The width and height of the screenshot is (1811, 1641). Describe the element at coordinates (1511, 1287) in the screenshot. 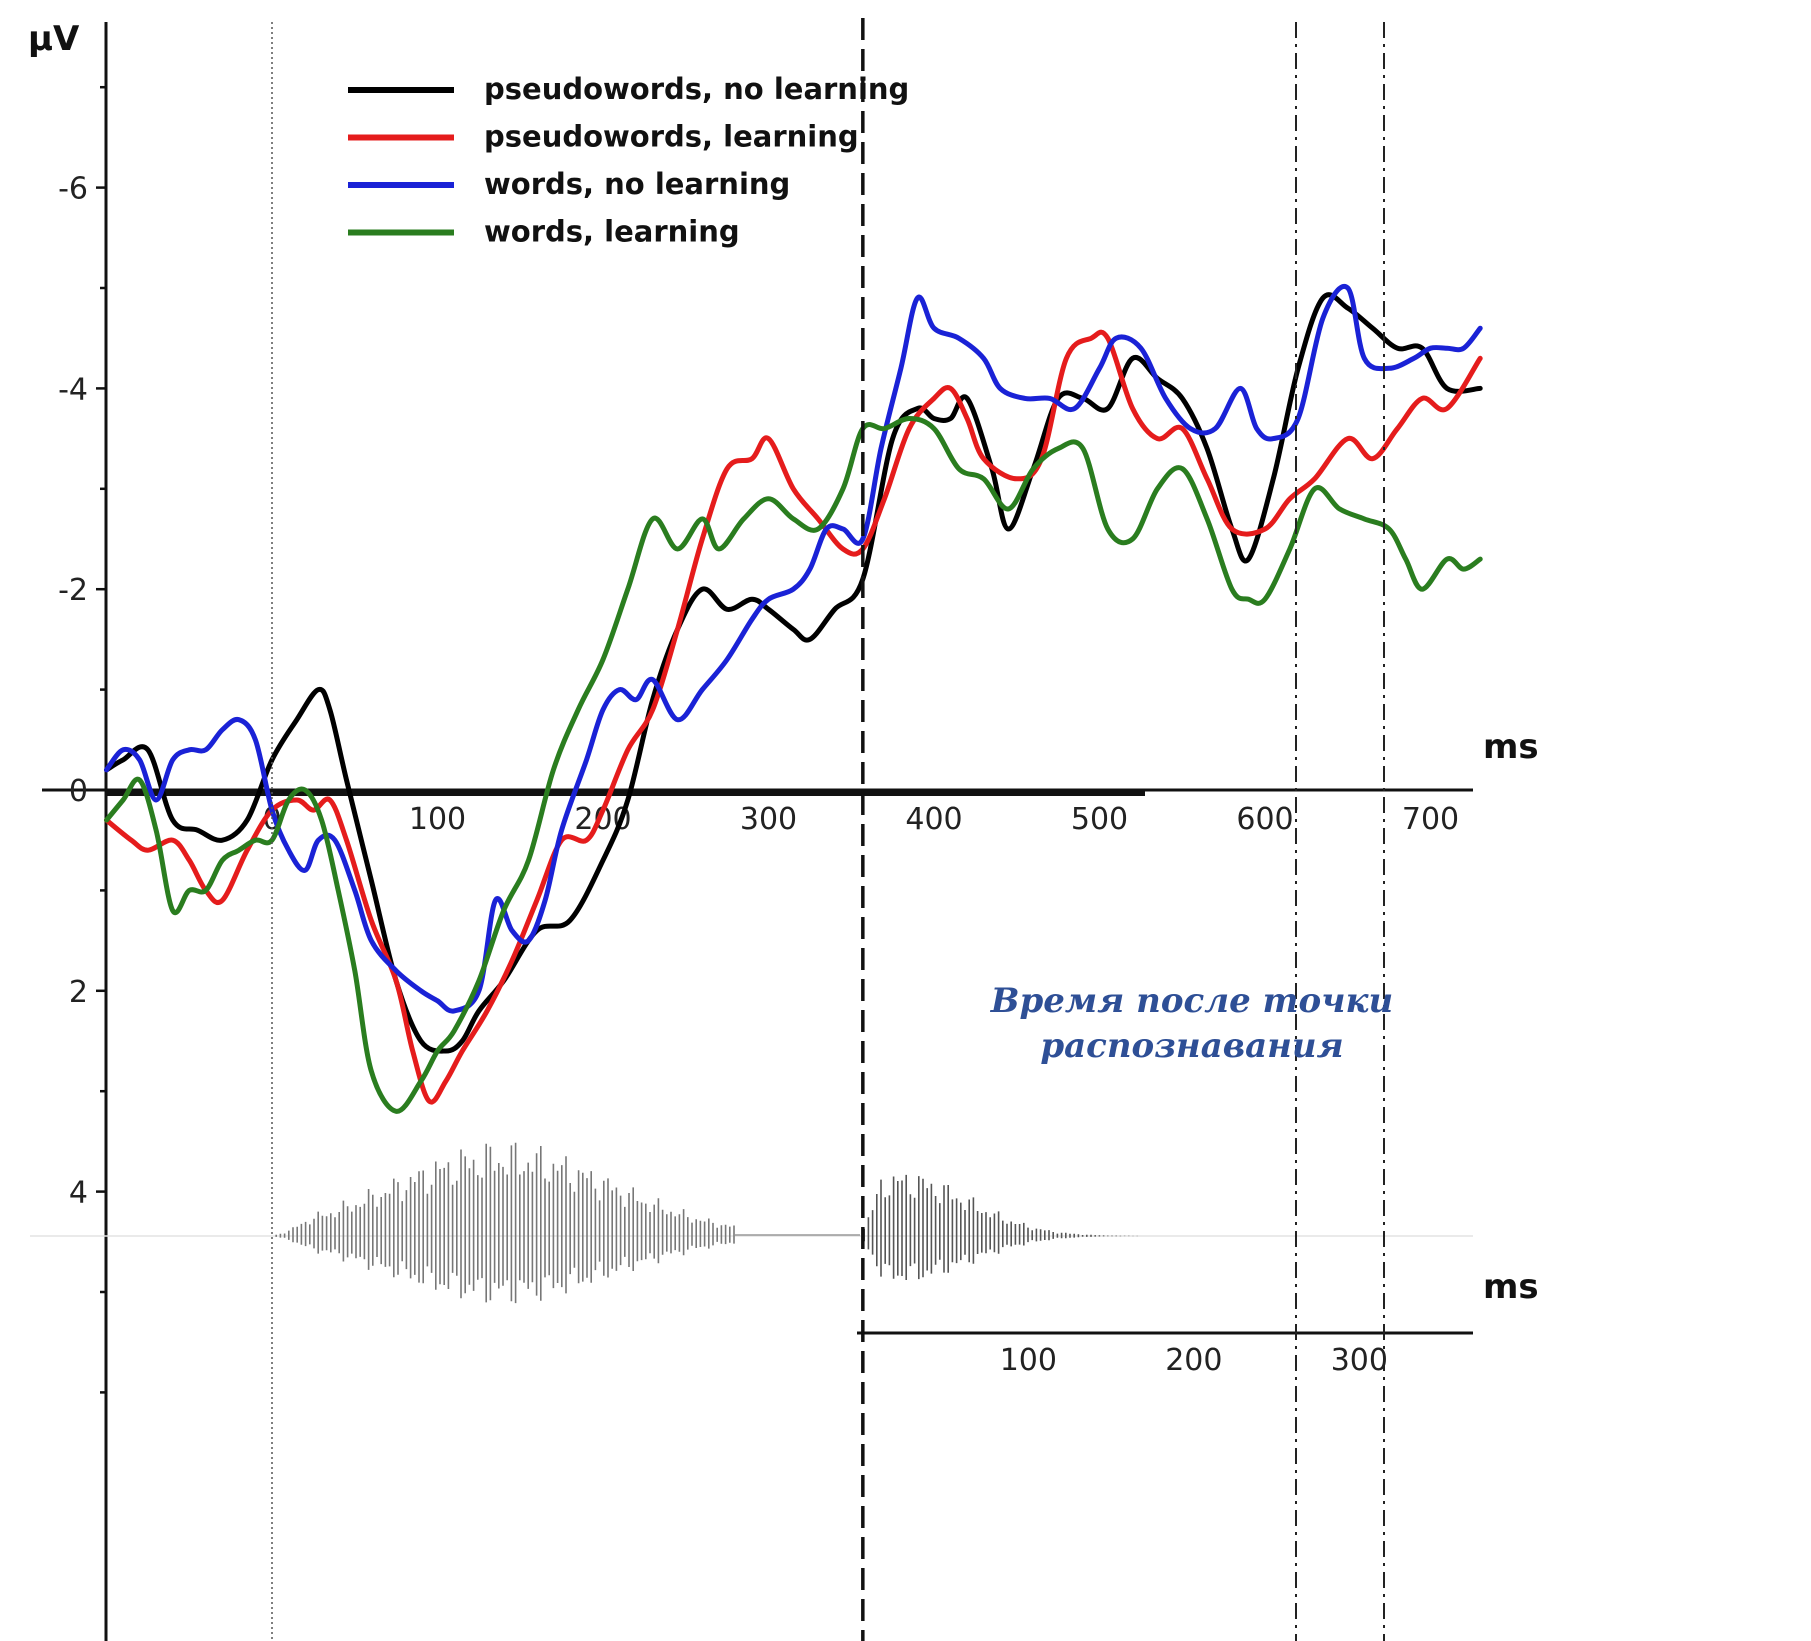

I see `secondary-x-axis-unit-label: ms` at that location.